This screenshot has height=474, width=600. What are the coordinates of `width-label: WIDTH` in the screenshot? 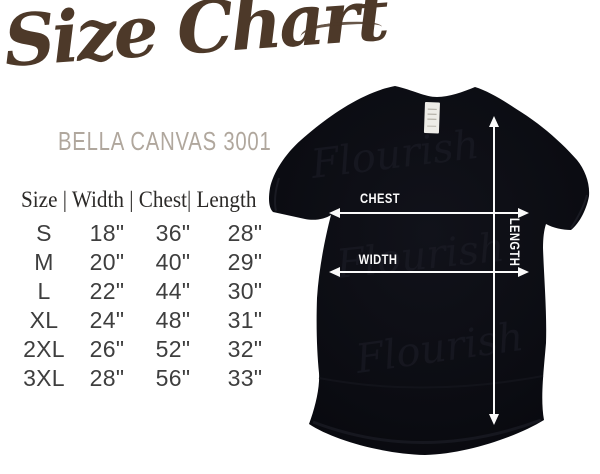 It's located at (378, 259).